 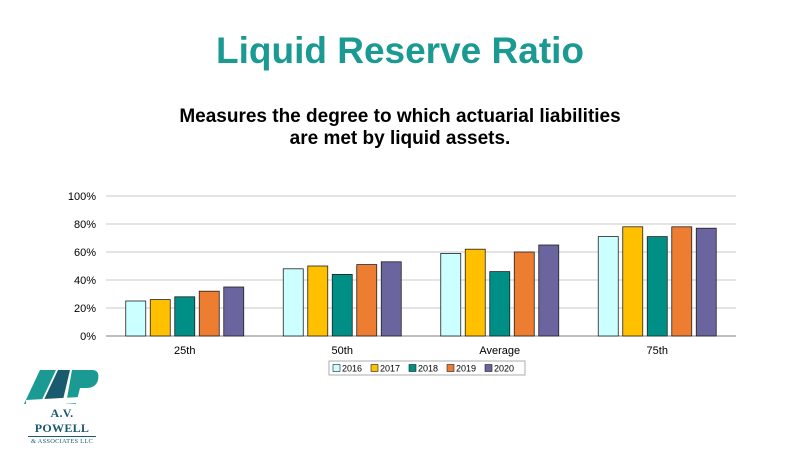 I want to click on bar-2020-50th, so click(x=391, y=299).